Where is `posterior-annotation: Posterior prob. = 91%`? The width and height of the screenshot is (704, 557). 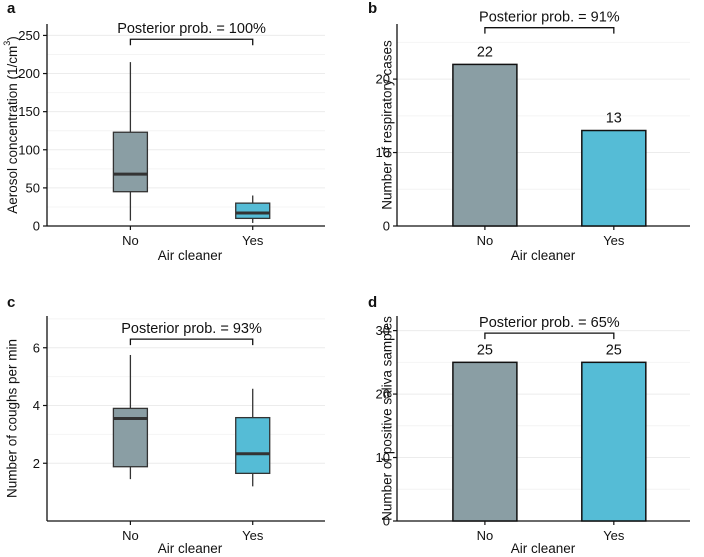 posterior-annotation: Posterior prob. = 91% is located at coordinates (549, 18).